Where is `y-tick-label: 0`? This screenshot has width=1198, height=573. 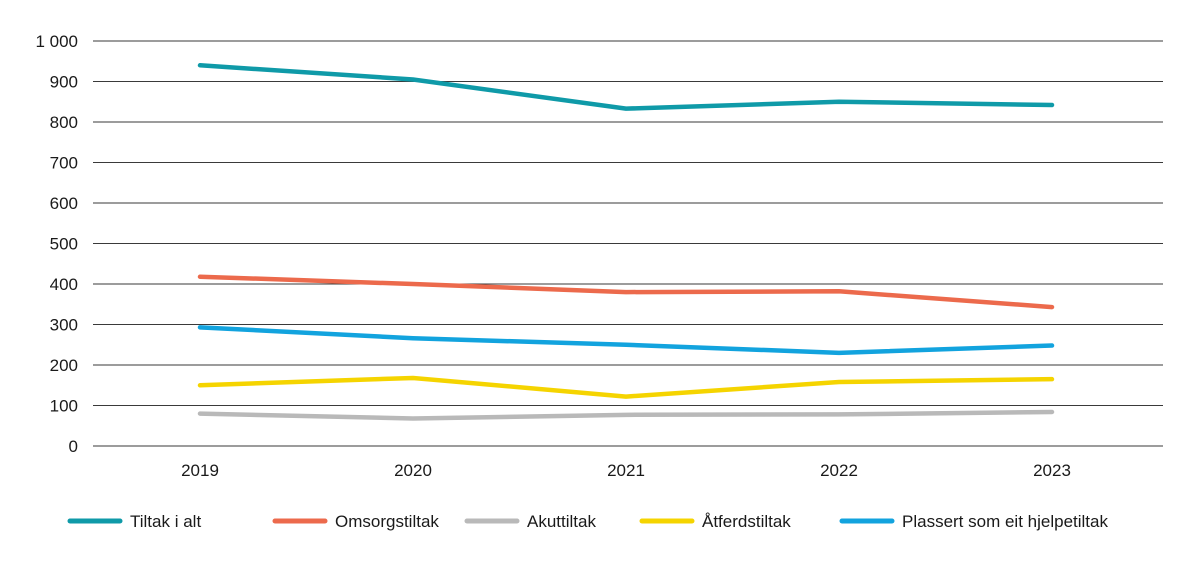 y-tick-label: 0 is located at coordinates (73, 446).